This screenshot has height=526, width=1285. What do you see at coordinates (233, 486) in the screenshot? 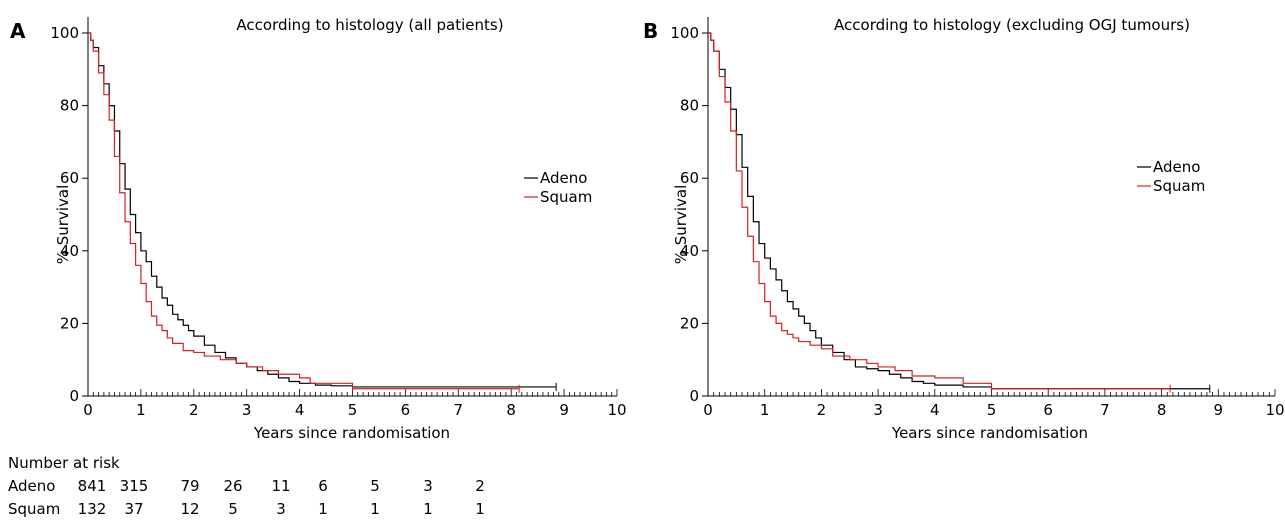
I see `risk-cell: 26` at bounding box center [233, 486].